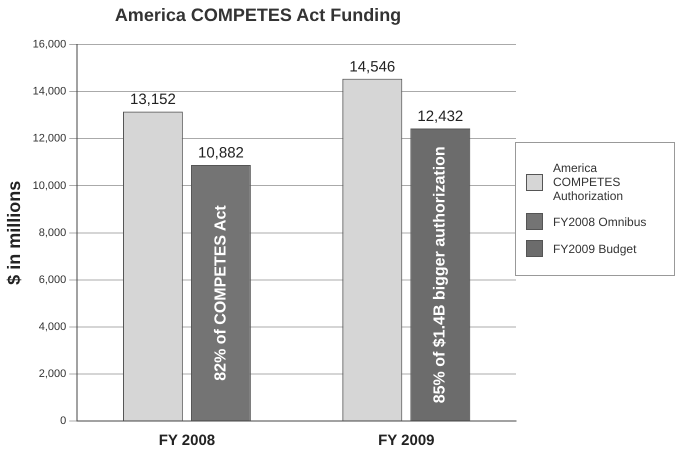 The width and height of the screenshot is (681, 453). What do you see at coordinates (52, 374) in the screenshot?
I see `y-tick-label: 2,000` at bounding box center [52, 374].